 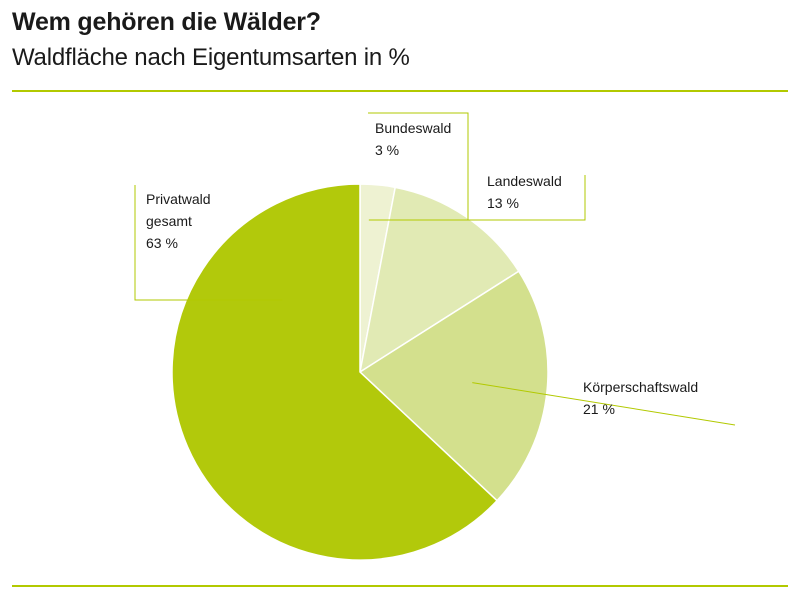 What do you see at coordinates (640, 387) in the screenshot?
I see `slice-name-label: Körperschaftswald` at bounding box center [640, 387].